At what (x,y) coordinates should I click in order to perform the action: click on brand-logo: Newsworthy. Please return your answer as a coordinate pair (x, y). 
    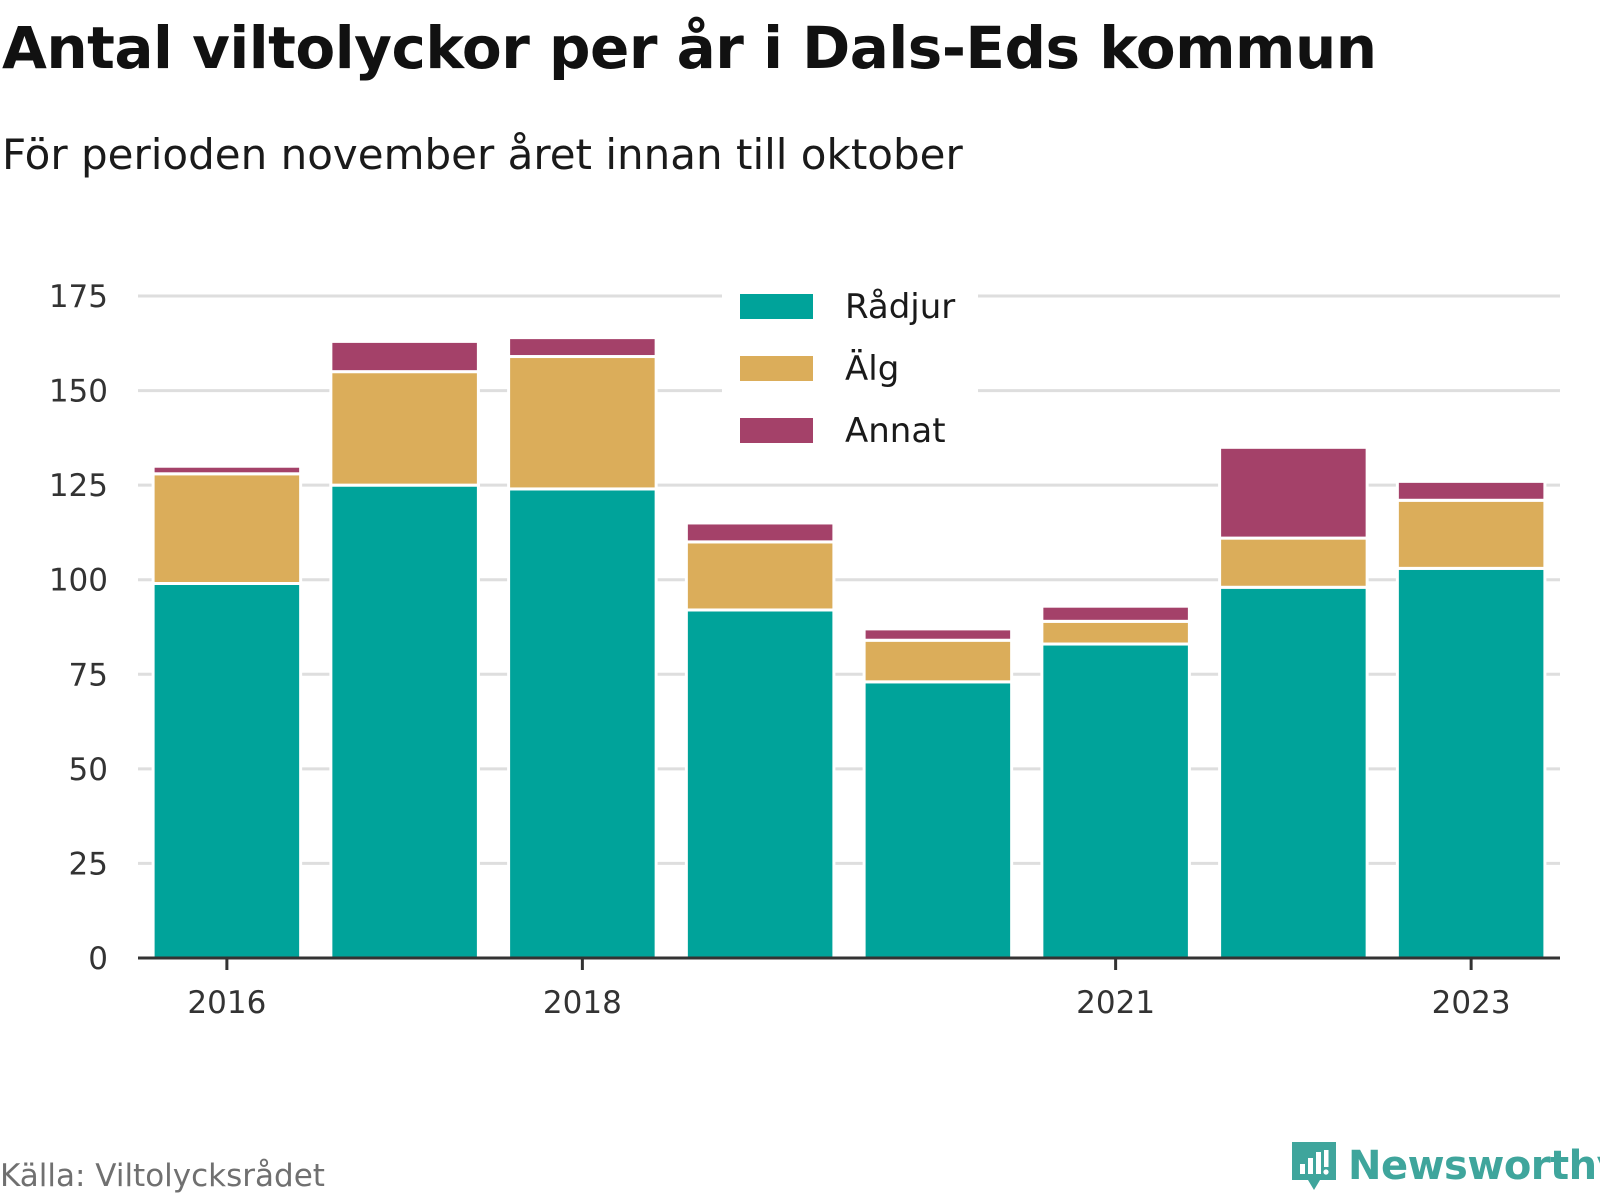
    Looking at the image, I should click on (1445, 1166).